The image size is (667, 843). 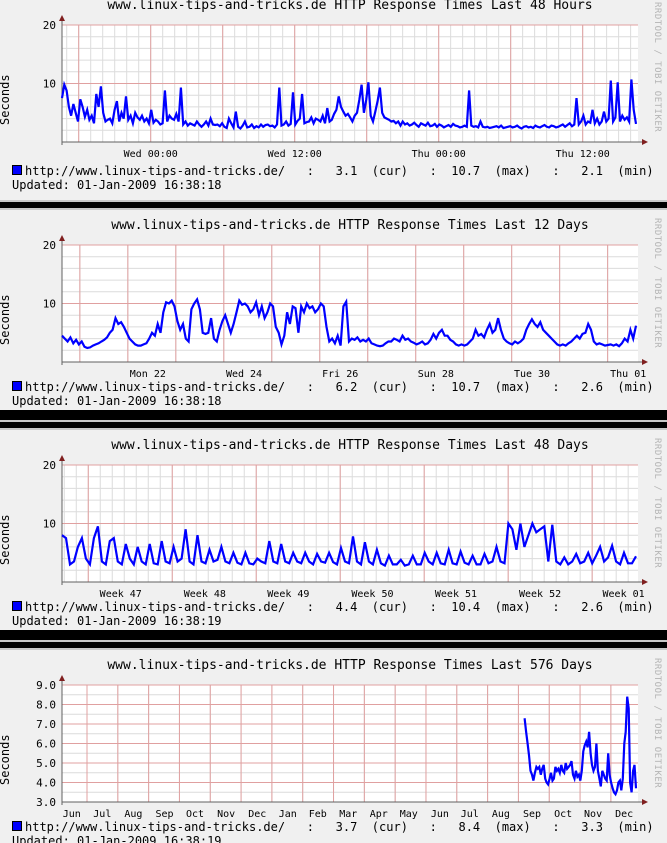 What do you see at coordinates (540, 594) in the screenshot?
I see `x-tick-label: Week 52` at bounding box center [540, 594].